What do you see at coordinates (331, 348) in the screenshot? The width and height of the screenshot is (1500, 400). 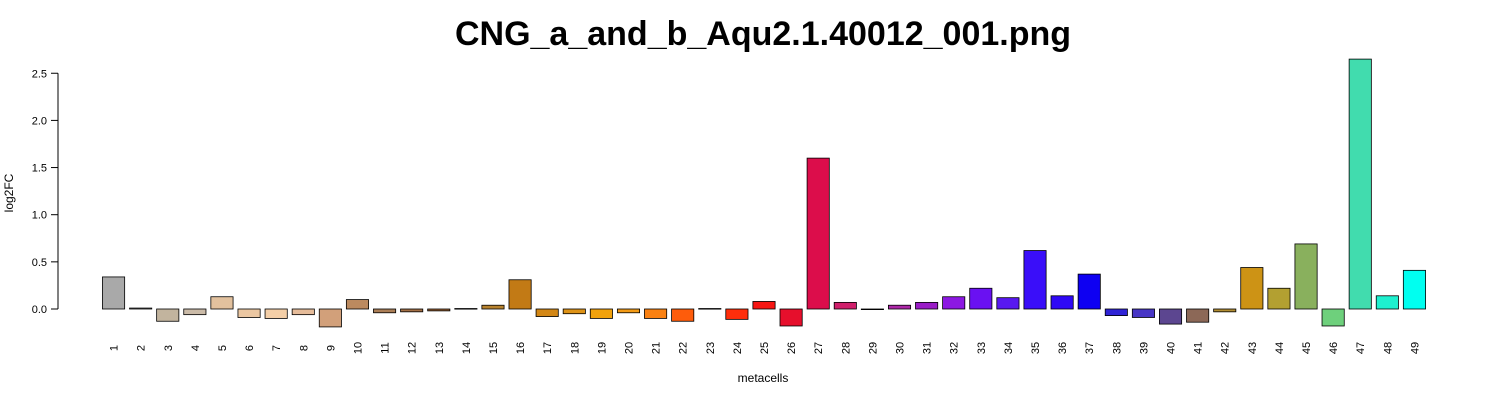 I see `x-tick-label: 9` at bounding box center [331, 348].